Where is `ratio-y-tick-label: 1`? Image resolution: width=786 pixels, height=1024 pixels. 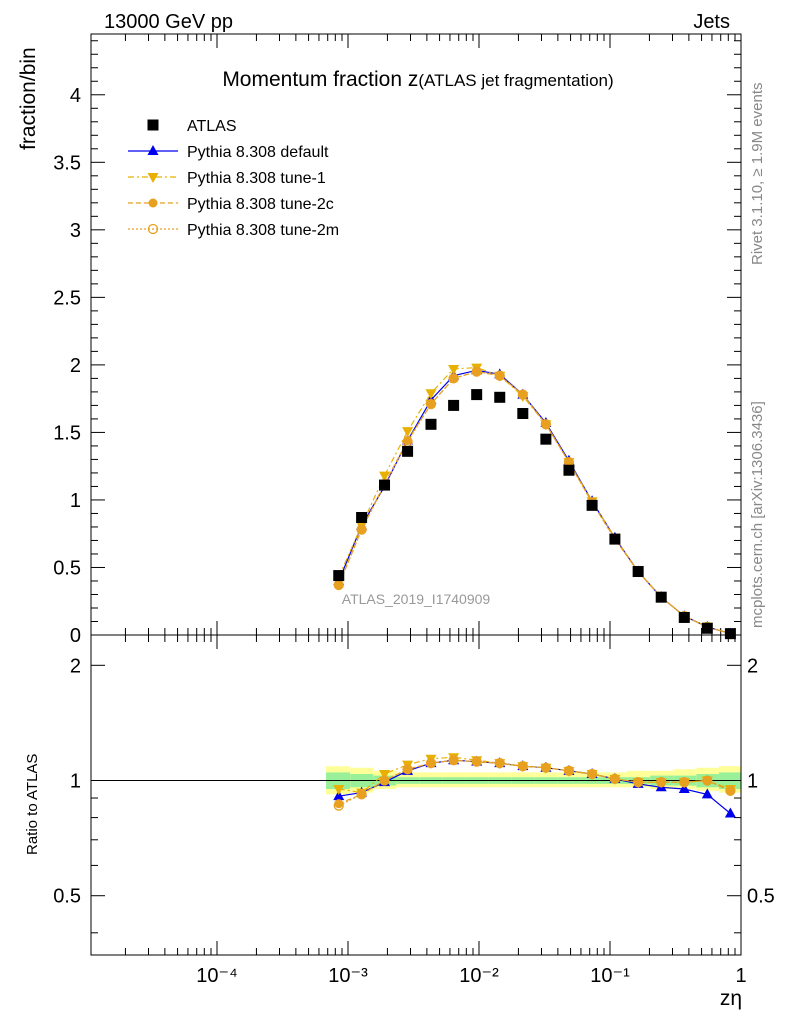 ratio-y-tick-label: 1 is located at coordinates (75, 782).